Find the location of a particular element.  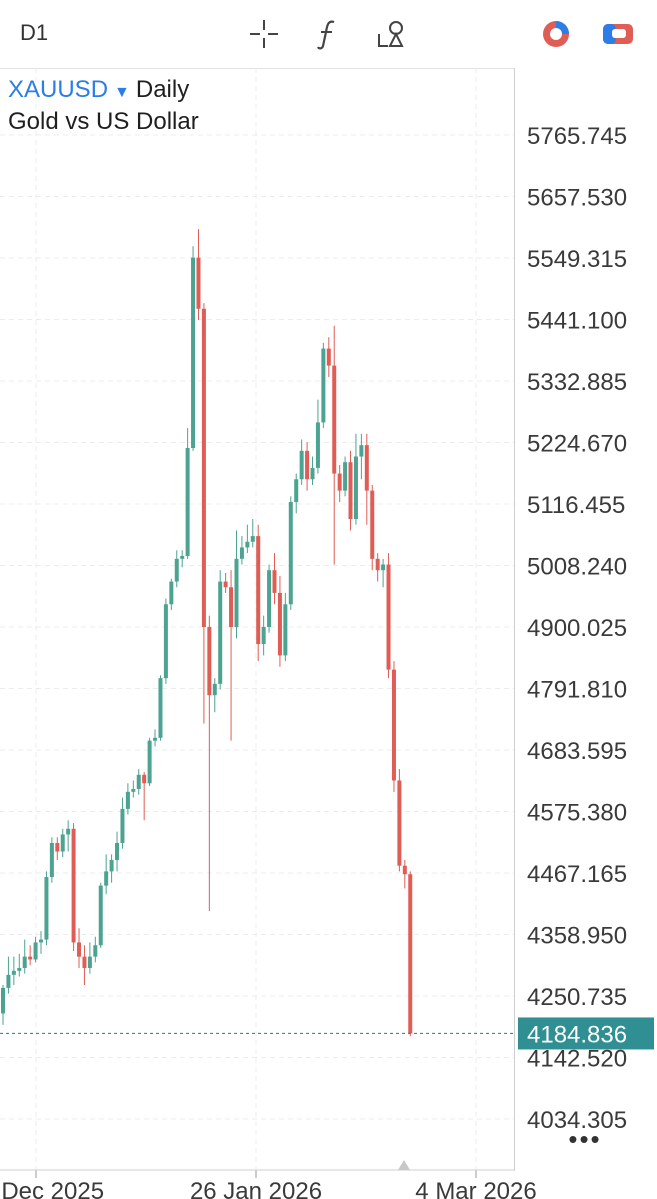

x-tick-label: 4 Mar 2026 is located at coordinates (475, 1188).